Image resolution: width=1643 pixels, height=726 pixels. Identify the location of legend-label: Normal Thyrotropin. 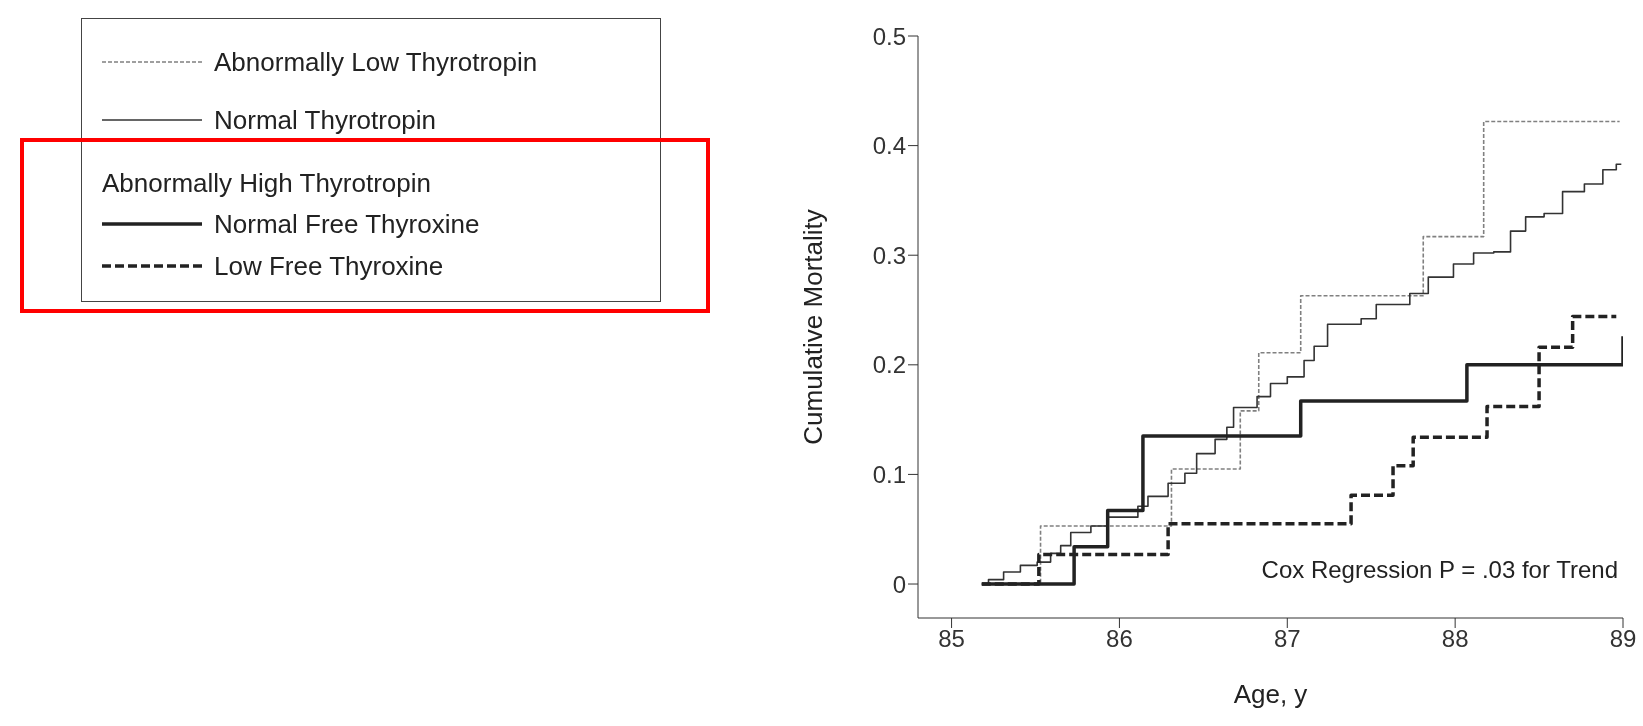
(325, 120).